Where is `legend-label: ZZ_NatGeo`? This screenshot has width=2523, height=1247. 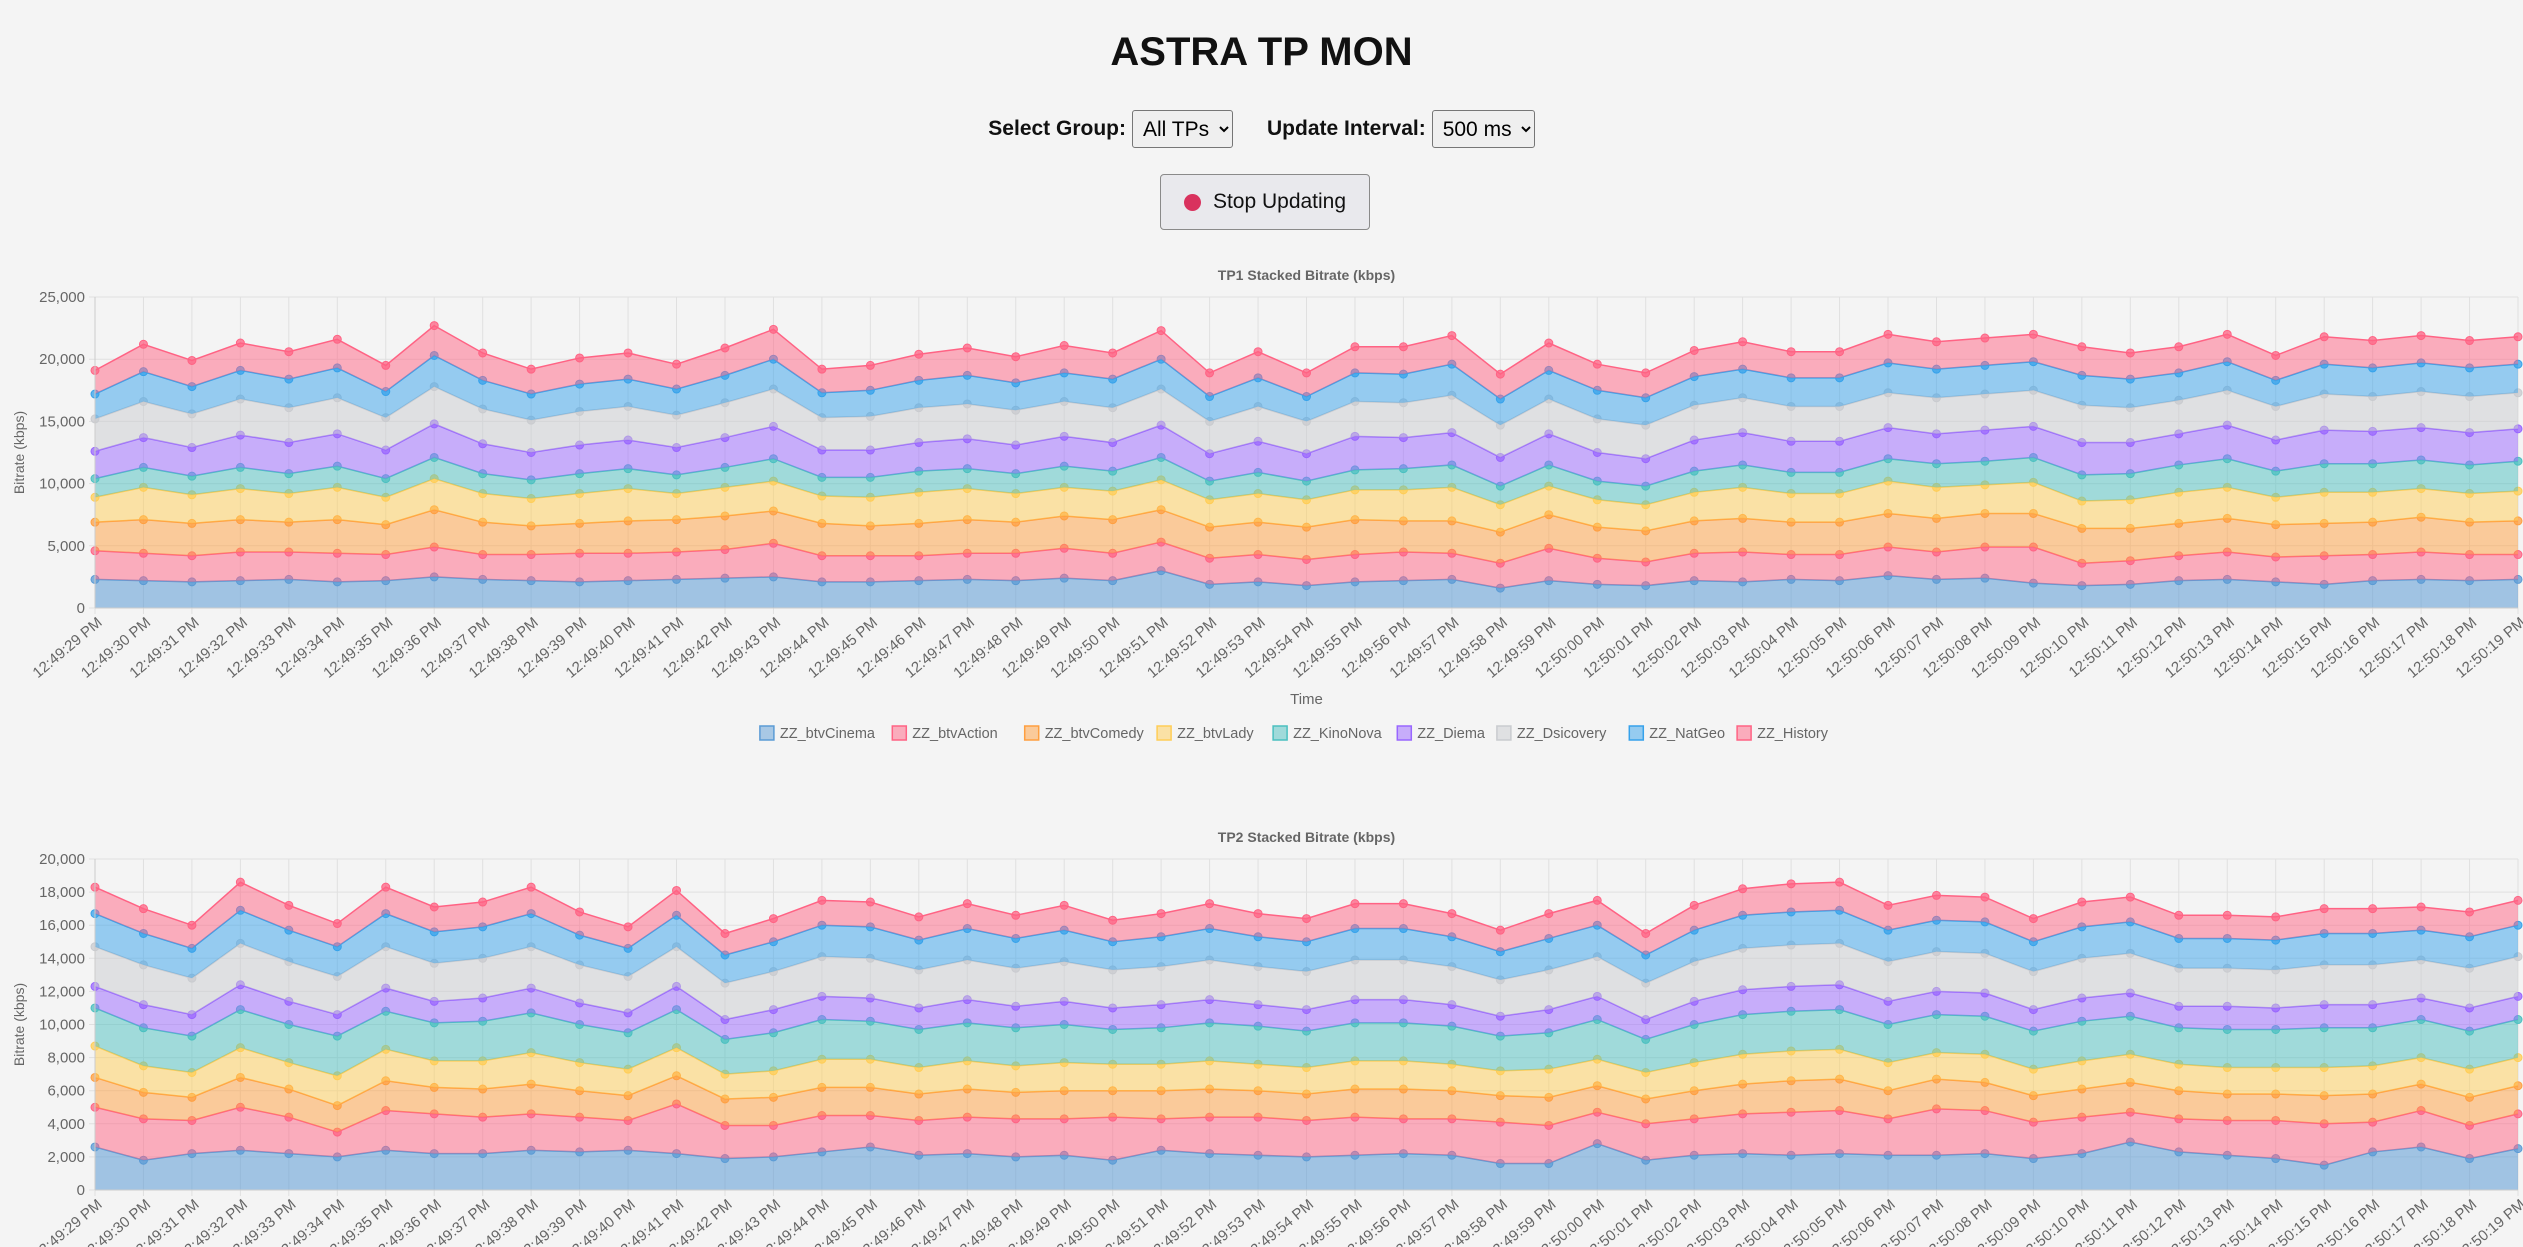 legend-label: ZZ_NatGeo is located at coordinates (1687, 734).